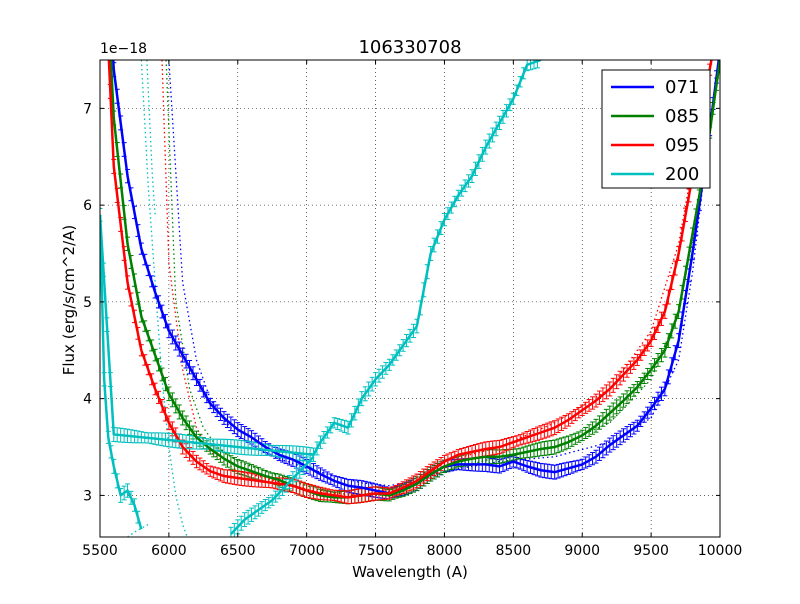 The width and height of the screenshot is (800, 604). Describe the element at coordinates (87, 109) in the screenshot. I see `y-tick-label: 7` at that location.